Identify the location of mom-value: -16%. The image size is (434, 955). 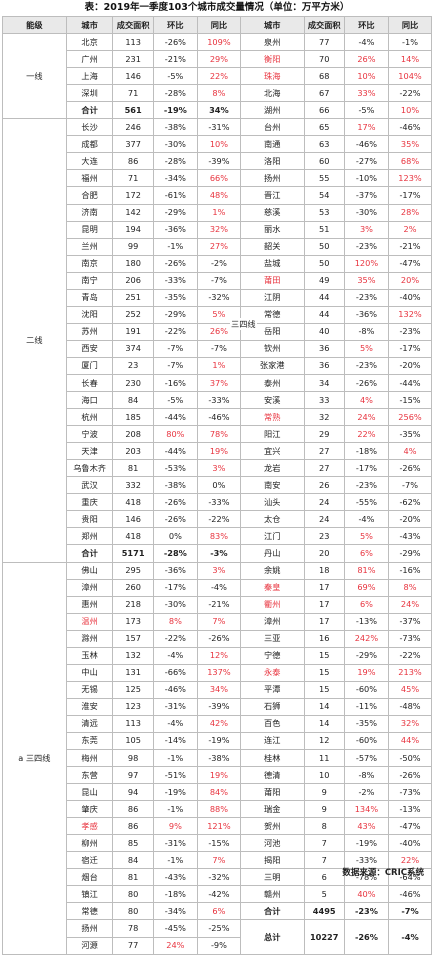
(175, 383).